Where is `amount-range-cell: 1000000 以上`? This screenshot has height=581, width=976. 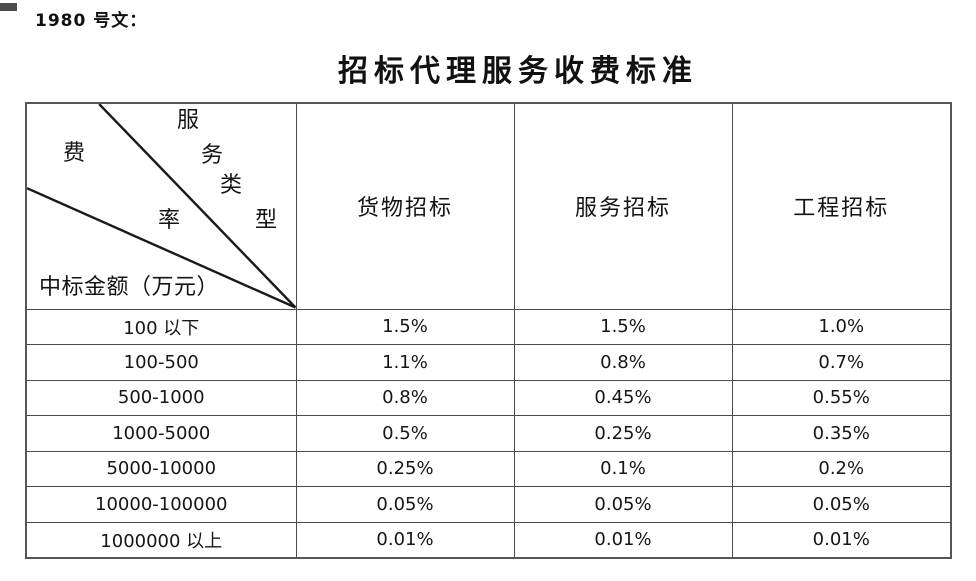
amount-range-cell: 1000000 以上 is located at coordinates (161, 539).